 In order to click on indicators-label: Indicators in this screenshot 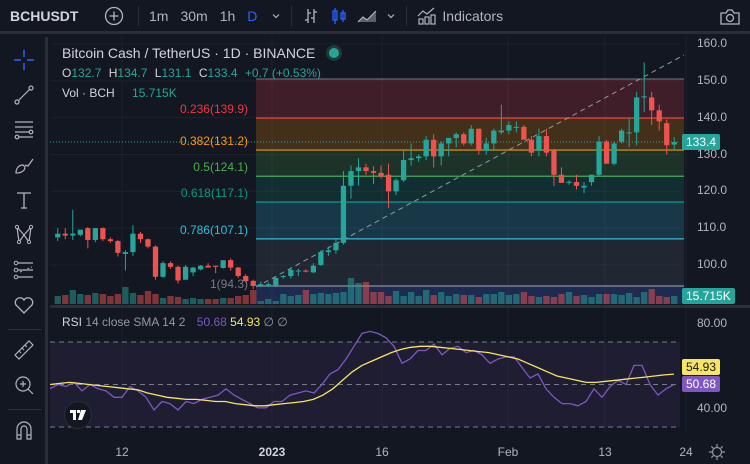, I will do `click(473, 15)`.